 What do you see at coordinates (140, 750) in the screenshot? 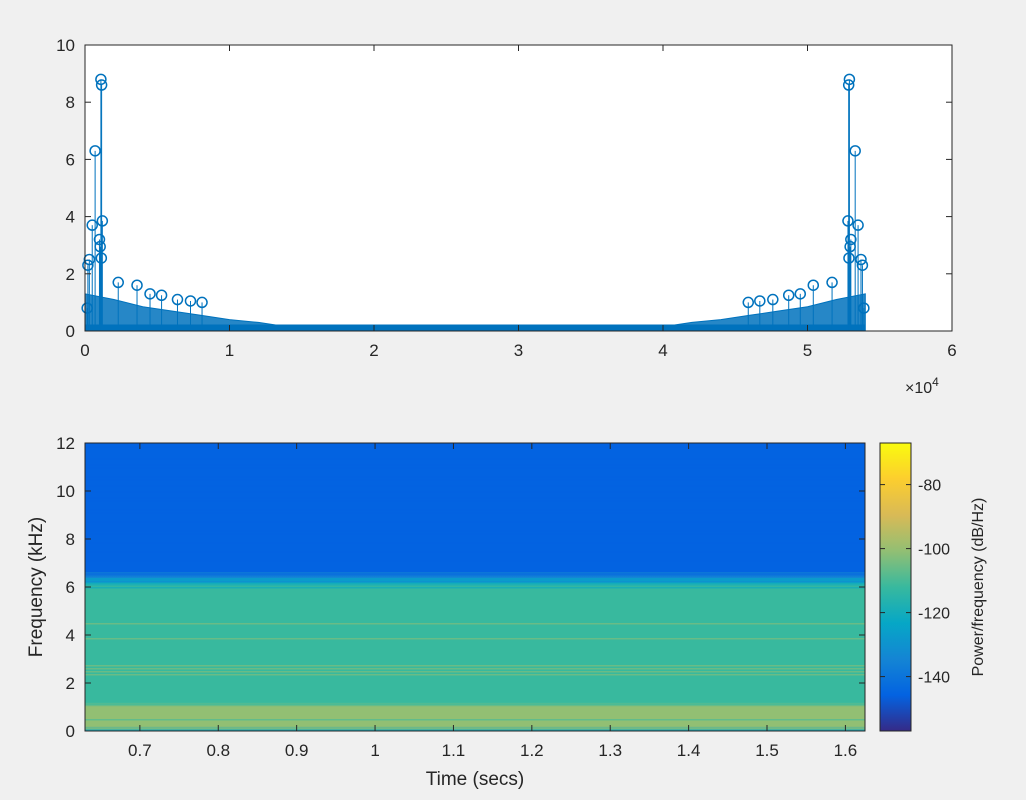
I see `x-tick-label: 0.7` at bounding box center [140, 750].